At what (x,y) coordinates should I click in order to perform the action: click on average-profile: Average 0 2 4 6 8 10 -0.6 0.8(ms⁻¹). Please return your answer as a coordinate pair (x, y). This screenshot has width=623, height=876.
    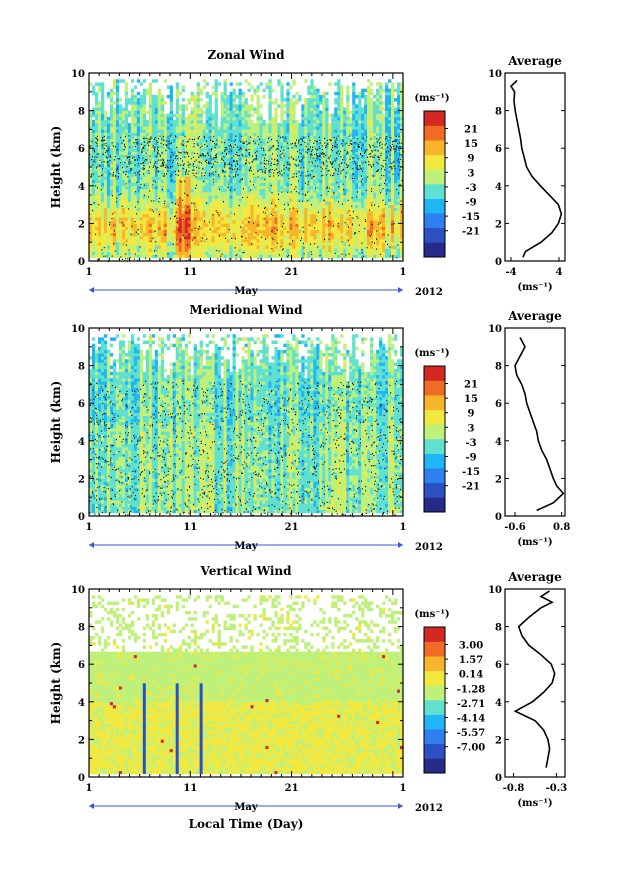
    Looking at the image, I should click on (529, 428).